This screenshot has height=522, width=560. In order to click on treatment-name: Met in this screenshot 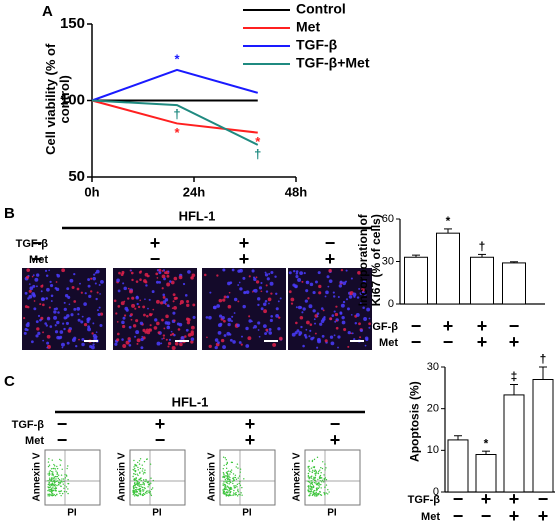, I will do `click(38, 260)`.